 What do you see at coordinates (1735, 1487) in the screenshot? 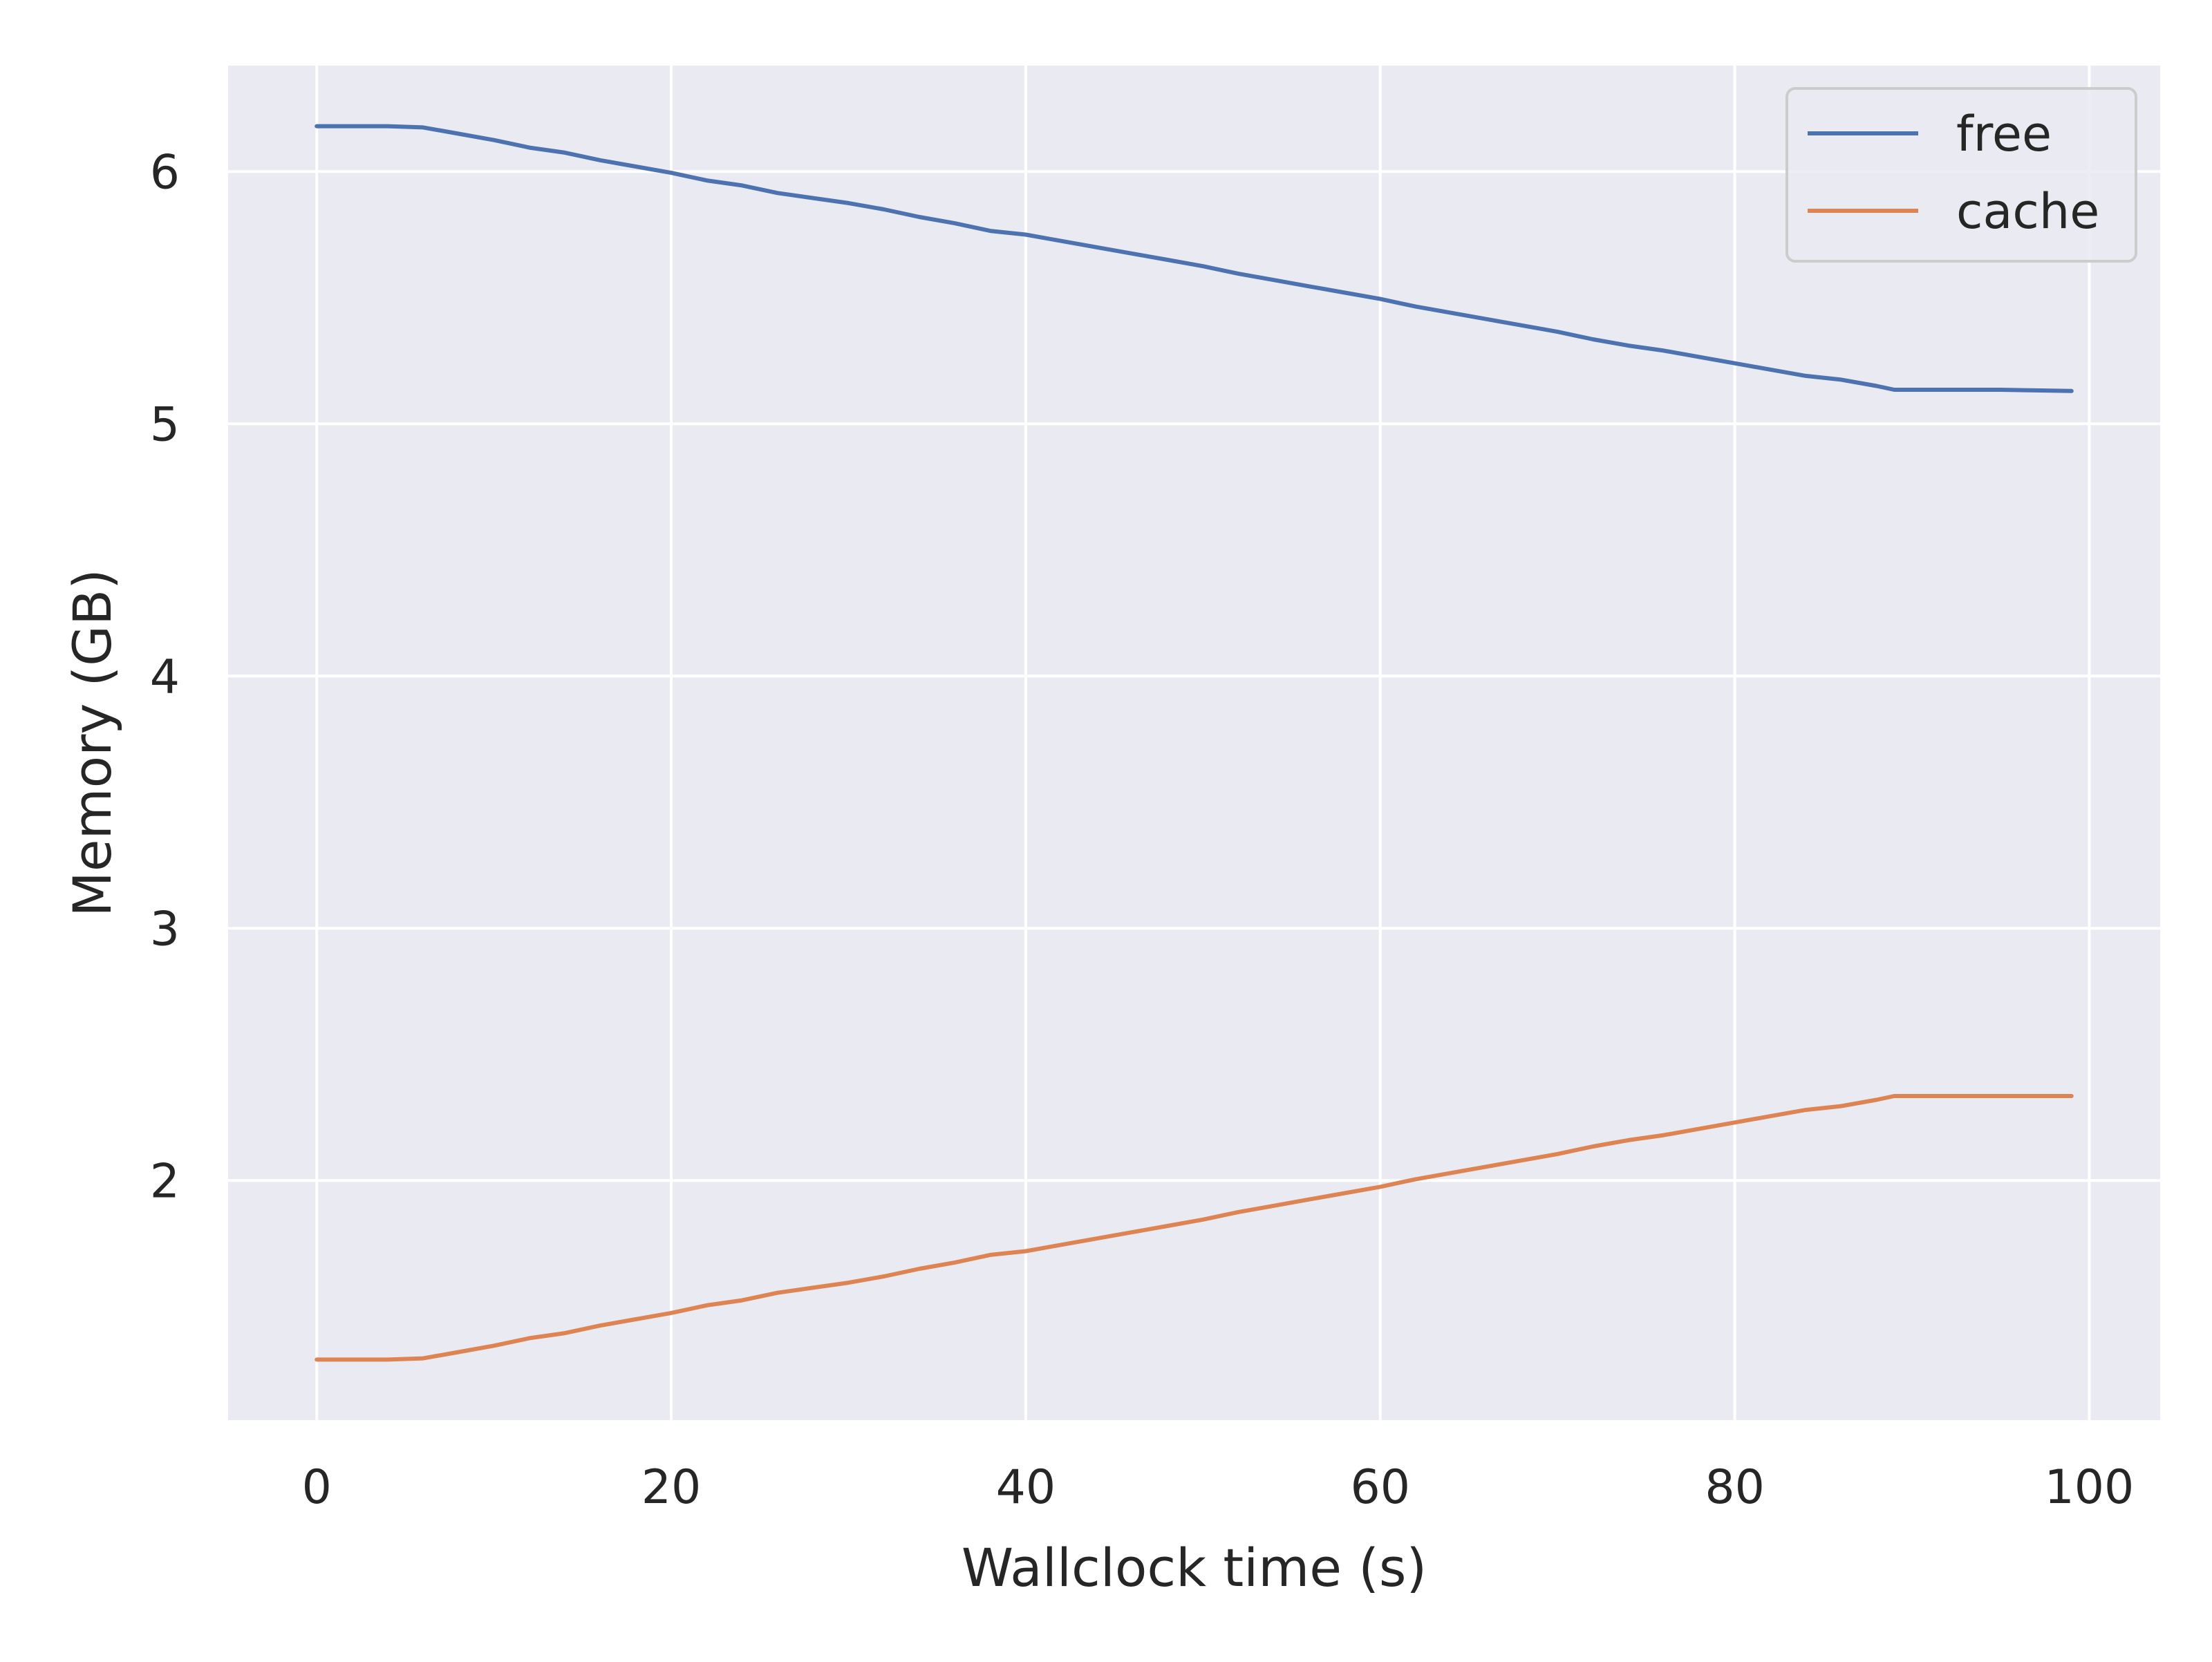
I see `x-tick-label: 80` at bounding box center [1735, 1487].